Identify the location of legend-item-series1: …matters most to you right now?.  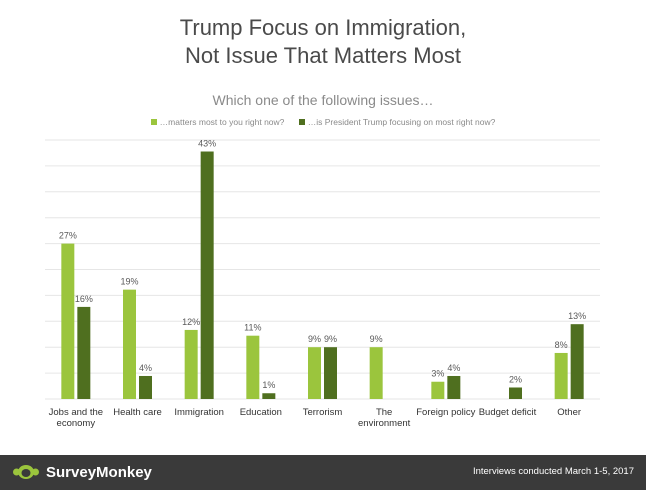
(217, 122).